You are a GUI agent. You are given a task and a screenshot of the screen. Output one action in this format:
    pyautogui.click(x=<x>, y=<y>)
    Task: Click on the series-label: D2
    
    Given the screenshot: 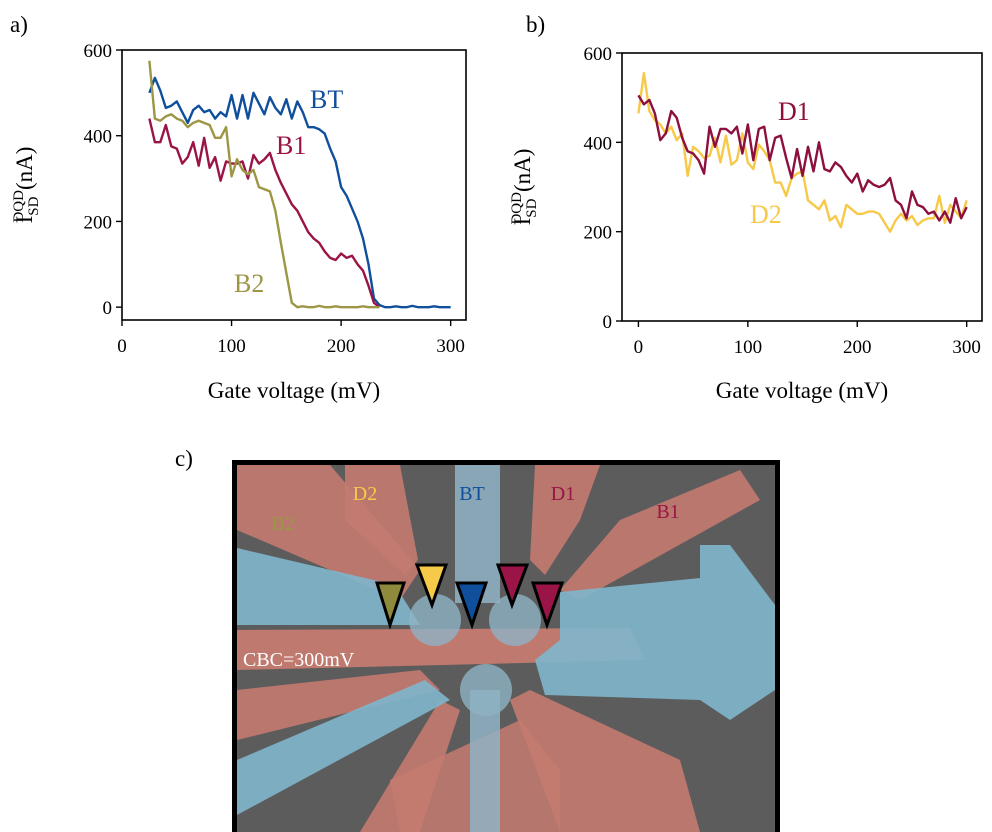 What is the action you would take?
    pyautogui.click(x=766, y=214)
    